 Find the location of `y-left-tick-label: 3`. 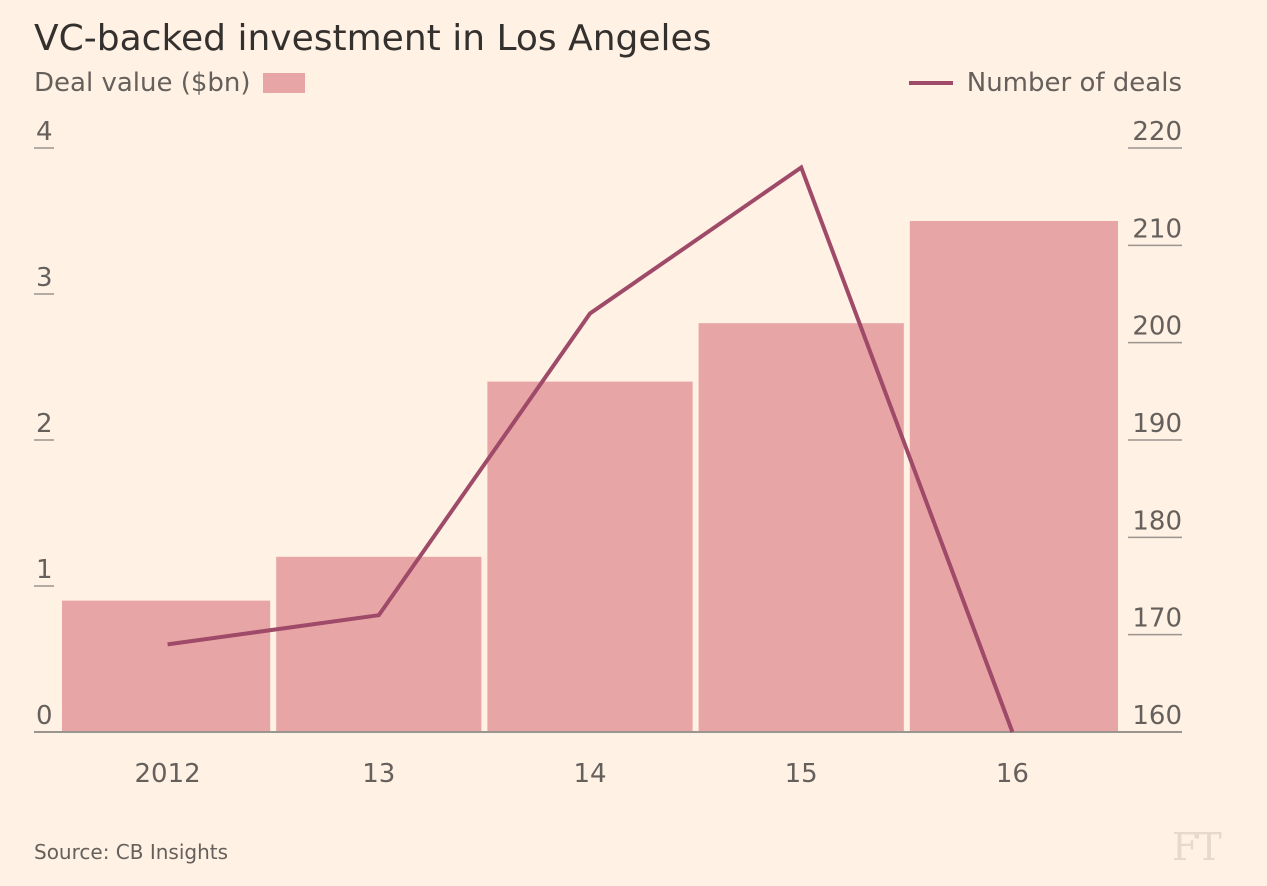

y-left-tick-label: 3 is located at coordinates (44, 278).